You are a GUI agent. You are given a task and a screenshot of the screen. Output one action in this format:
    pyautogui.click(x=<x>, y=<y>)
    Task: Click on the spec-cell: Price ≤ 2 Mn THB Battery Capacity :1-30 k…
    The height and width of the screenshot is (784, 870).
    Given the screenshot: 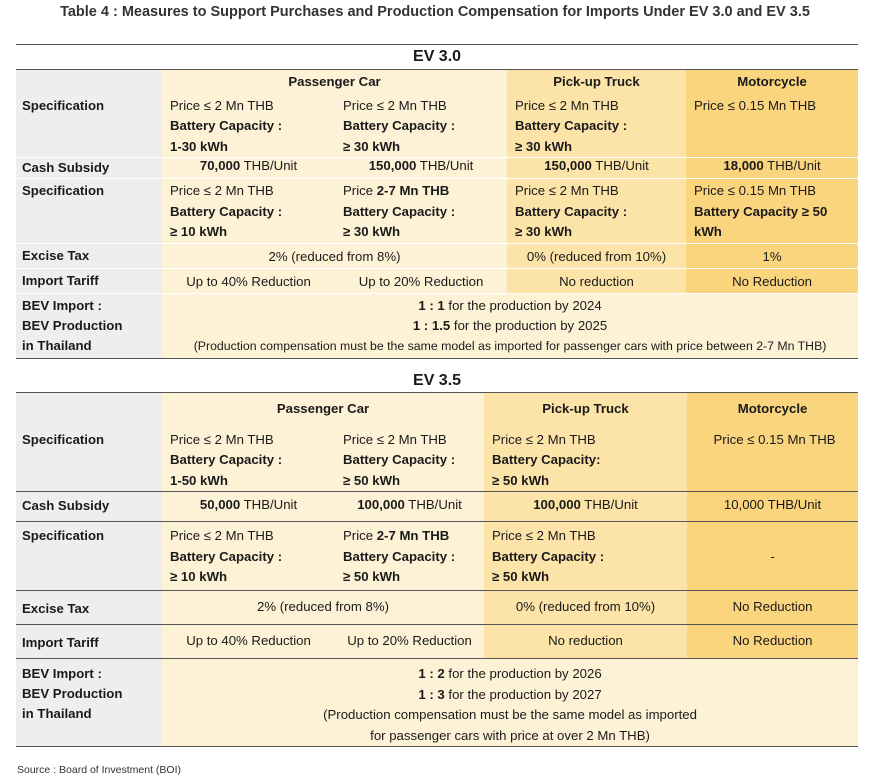 What is the action you would take?
    pyautogui.click(x=248, y=125)
    